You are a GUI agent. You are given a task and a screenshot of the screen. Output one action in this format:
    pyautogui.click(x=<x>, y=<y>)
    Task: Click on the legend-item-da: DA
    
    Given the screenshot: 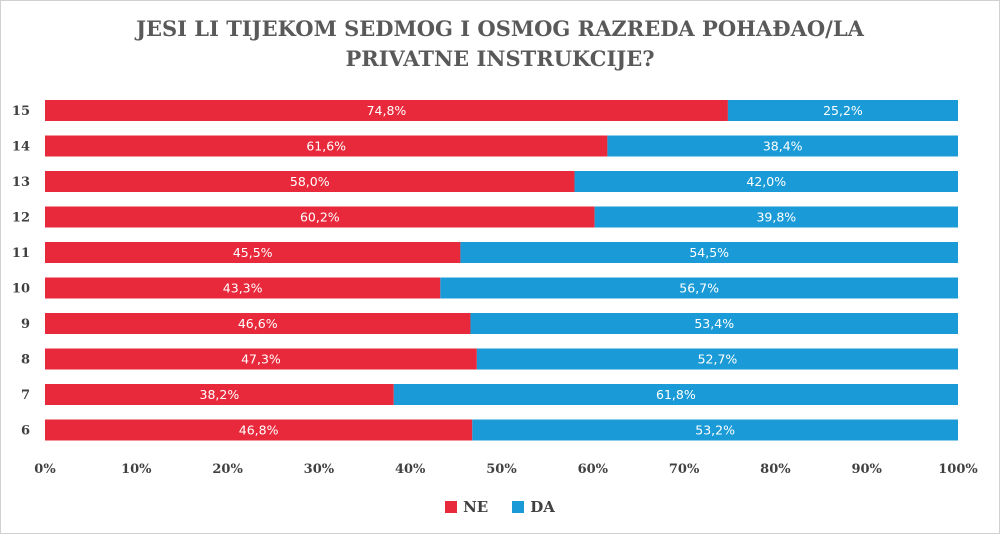 What is the action you would take?
    pyautogui.click(x=533, y=507)
    